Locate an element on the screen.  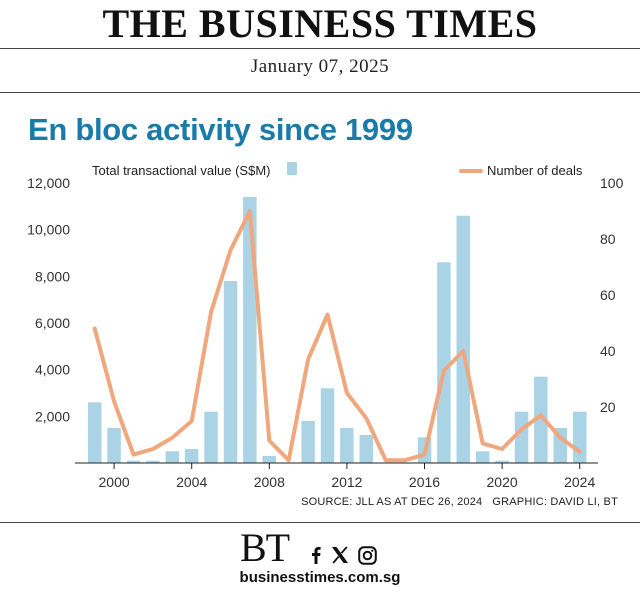
right-tick-label: 60 is located at coordinates (608, 295).